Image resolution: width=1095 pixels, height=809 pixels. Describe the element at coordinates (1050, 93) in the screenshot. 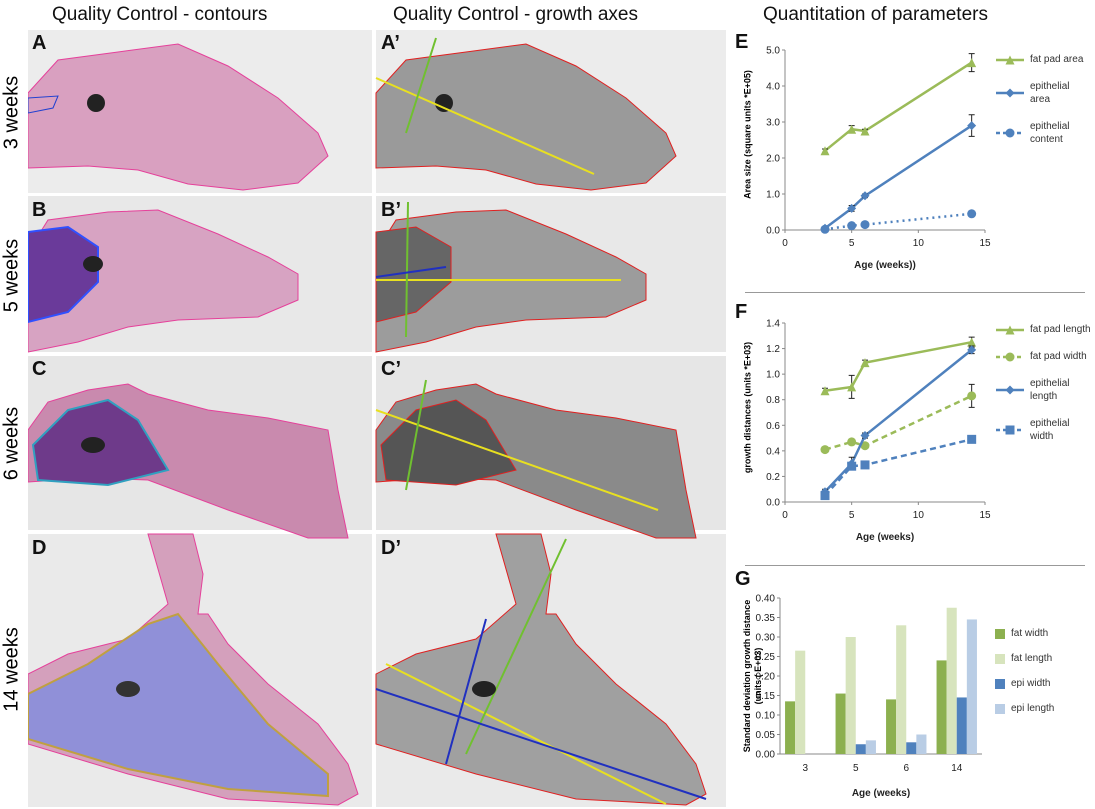

I see `legend-label: epithelial area` at that location.